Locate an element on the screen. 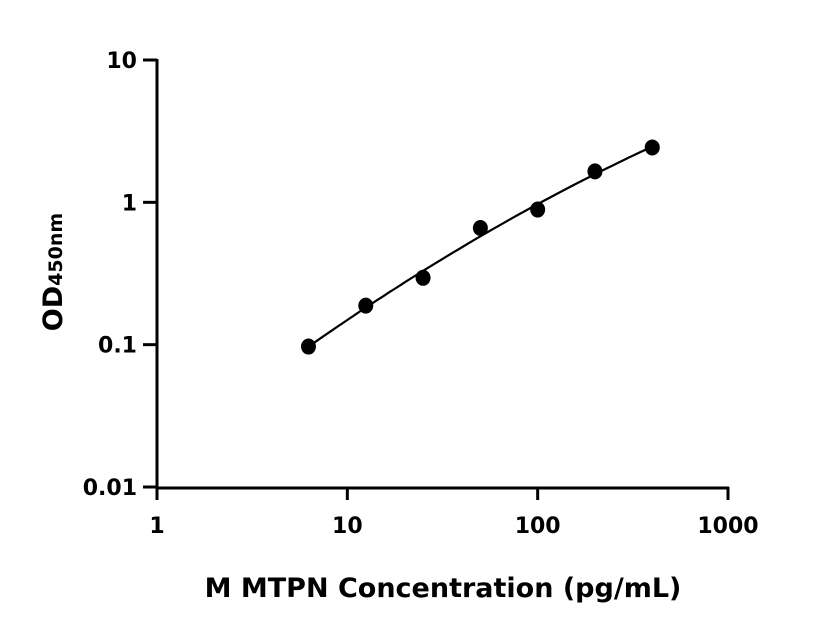 This screenshot has width=816, height=644. data-points is located at coordinates (480, 247).